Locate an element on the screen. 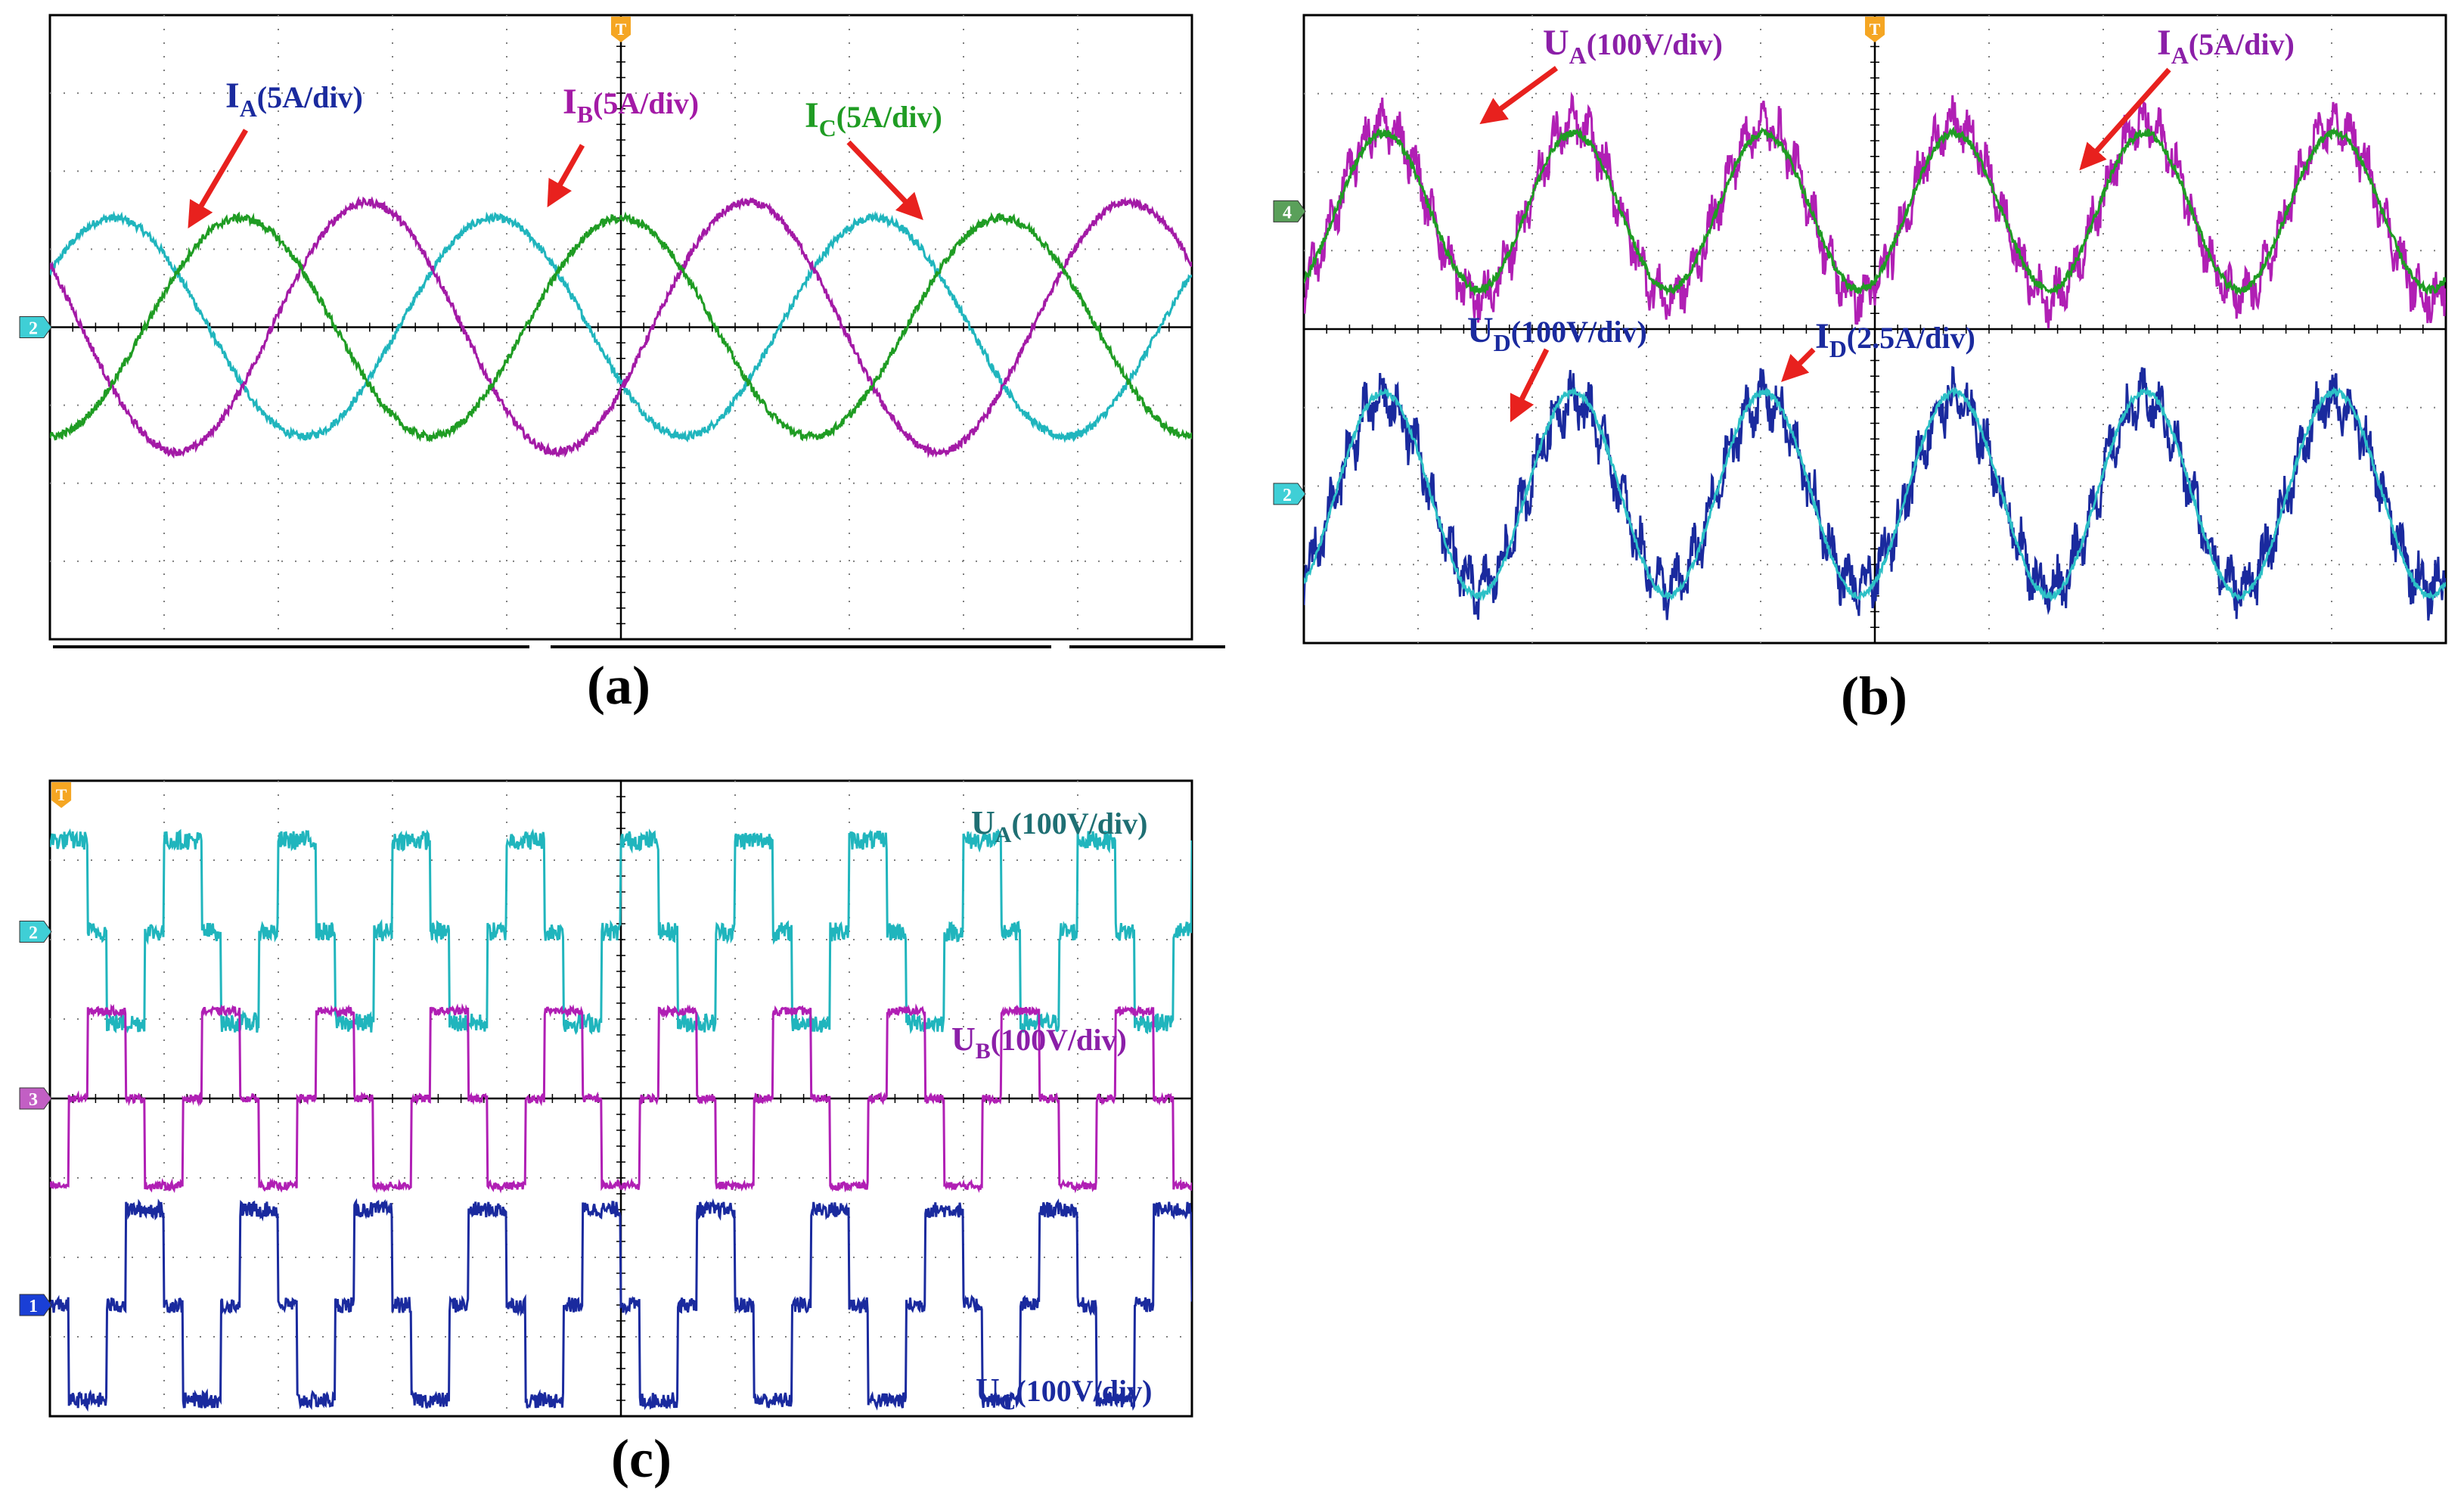  trace-i-b is located at coordinates (621, 327).